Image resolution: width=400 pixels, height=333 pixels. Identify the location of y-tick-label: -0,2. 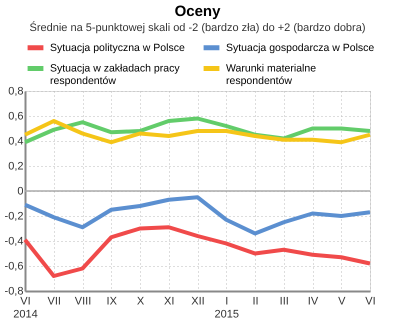
(14, 216).